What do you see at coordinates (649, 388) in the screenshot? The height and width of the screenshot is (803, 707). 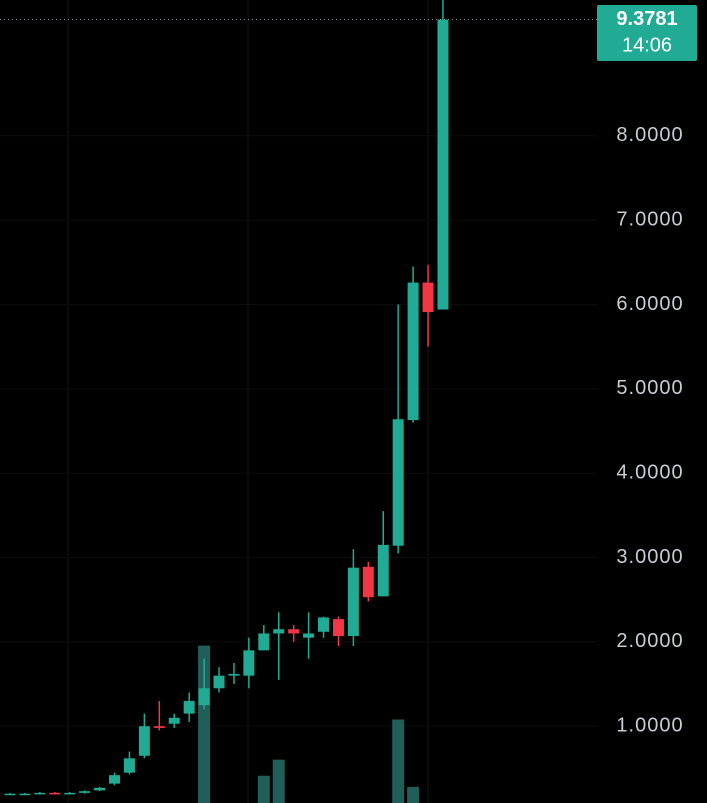 I see `y-tick-label: 5.0000` at bounding box center [649, 388].